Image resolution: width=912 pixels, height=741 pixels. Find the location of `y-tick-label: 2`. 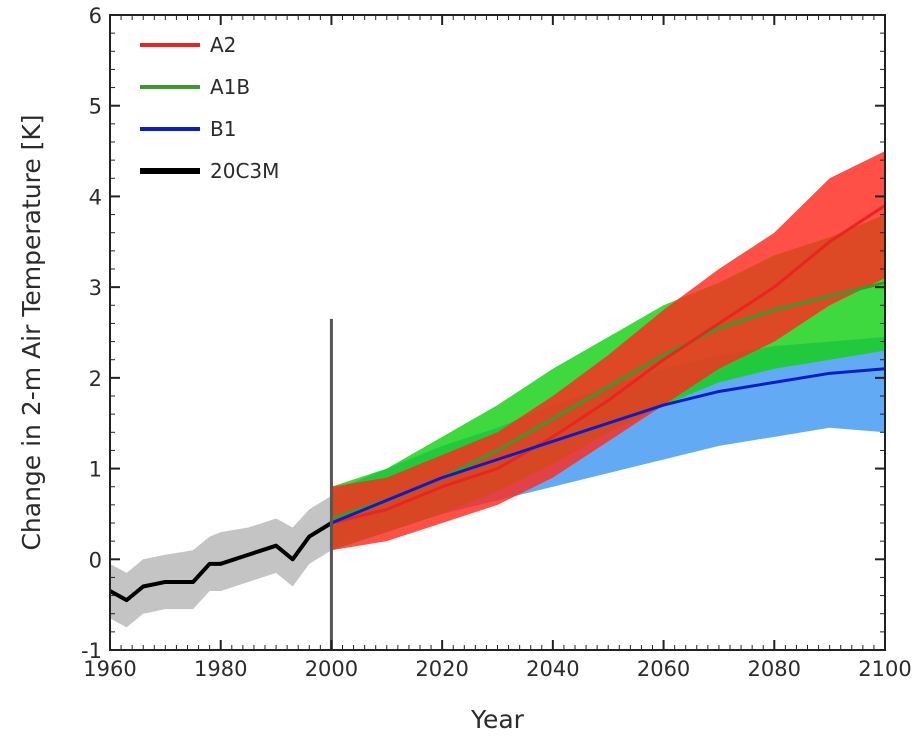

y-tick-label: 2 is located at coordinates (95, 379).